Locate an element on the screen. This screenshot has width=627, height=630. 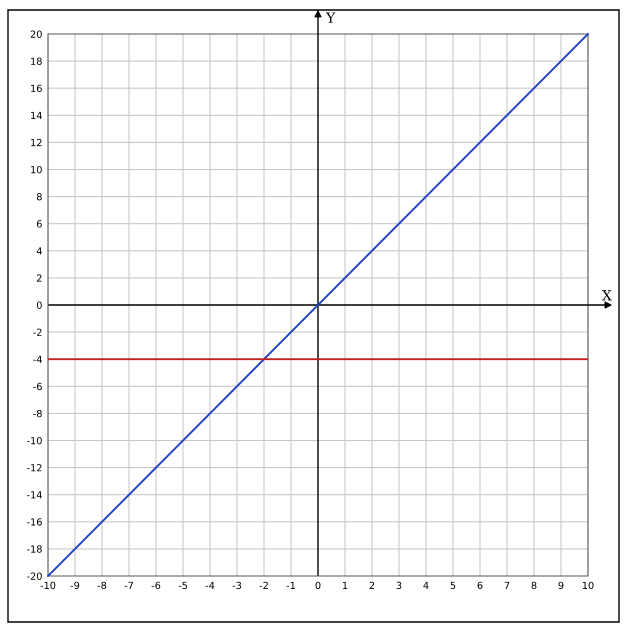
x-tick-label: 5 is located at coordinates (453, 586).